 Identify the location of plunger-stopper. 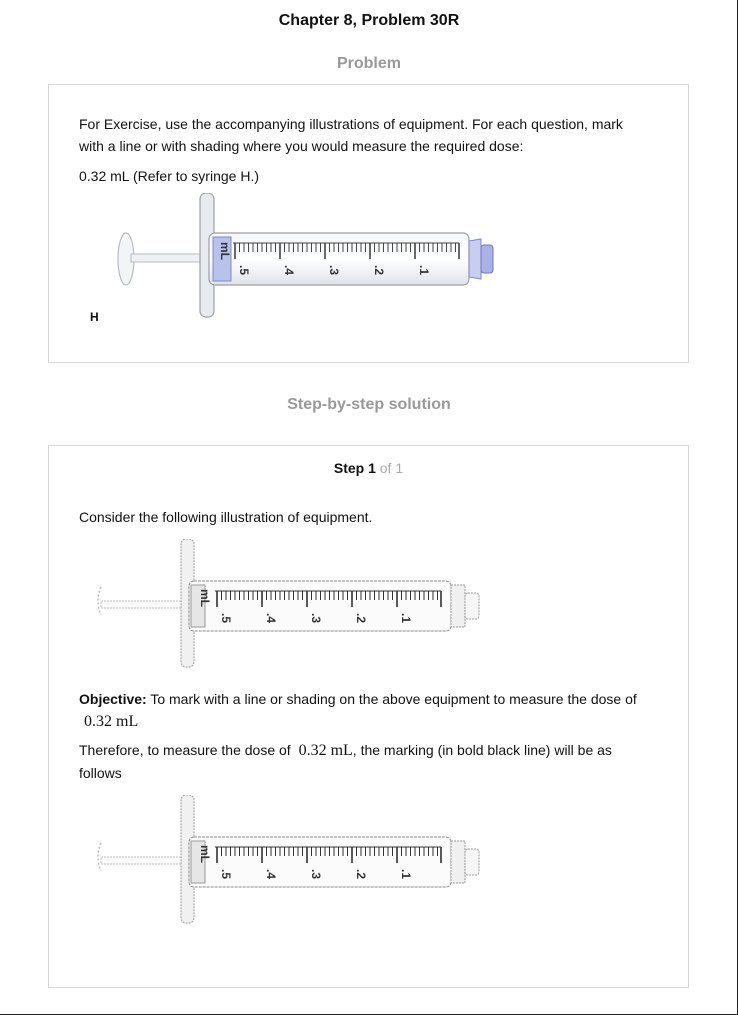
(222, 259).